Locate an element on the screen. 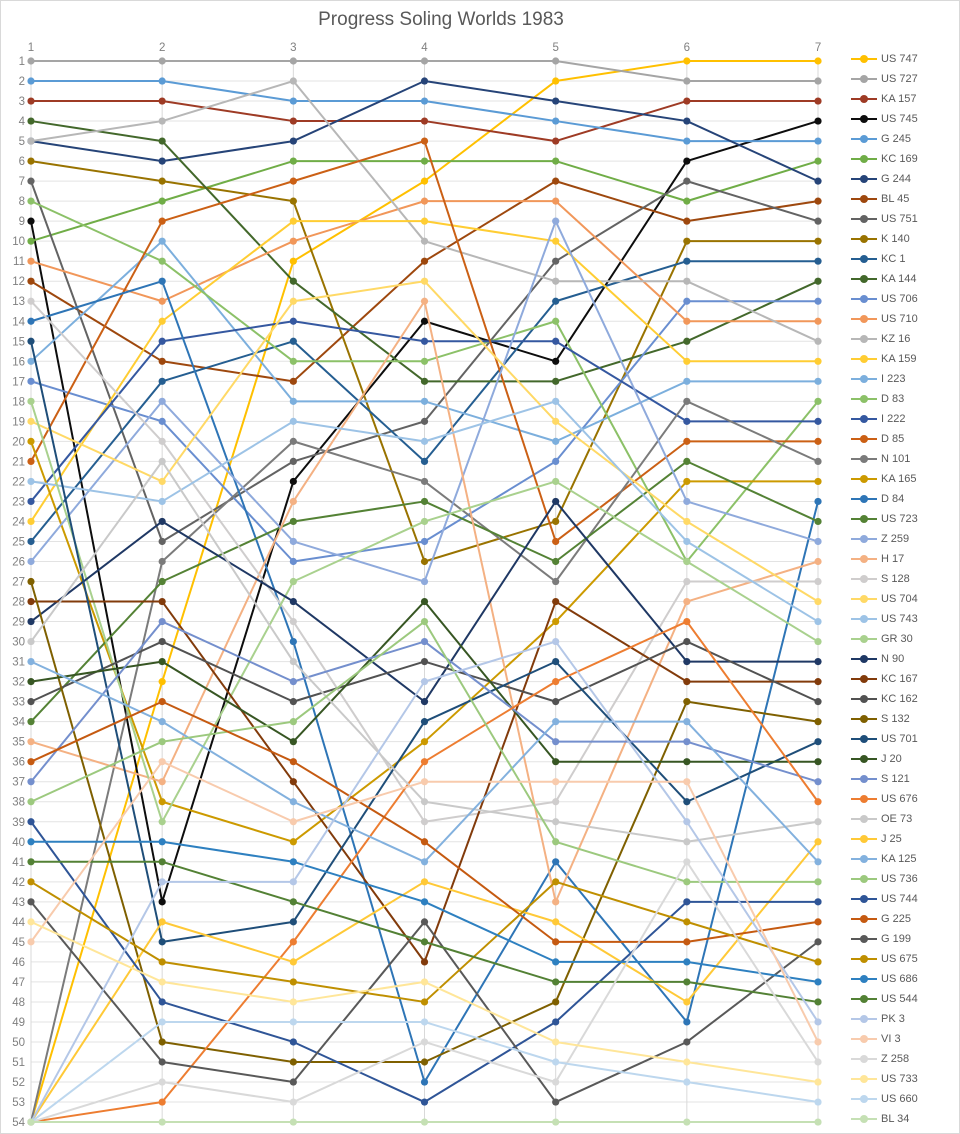 The image size is (960, 1134). y-tick-label: 39 is located at coordinates (18, 823).